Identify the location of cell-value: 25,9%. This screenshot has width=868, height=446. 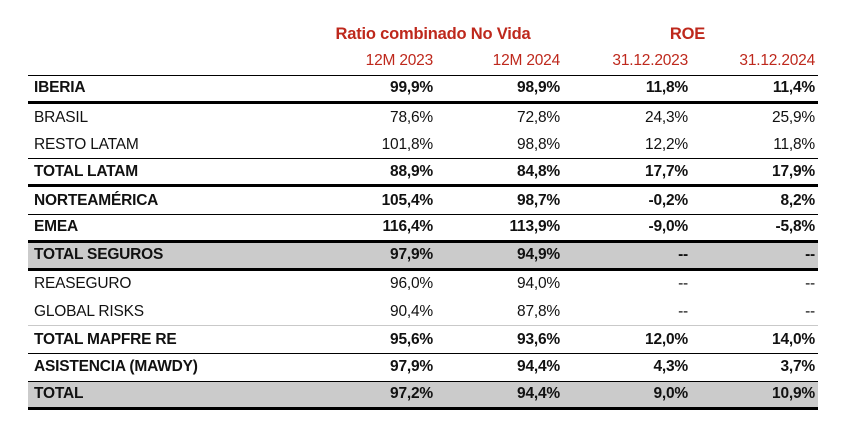
(793, 117).